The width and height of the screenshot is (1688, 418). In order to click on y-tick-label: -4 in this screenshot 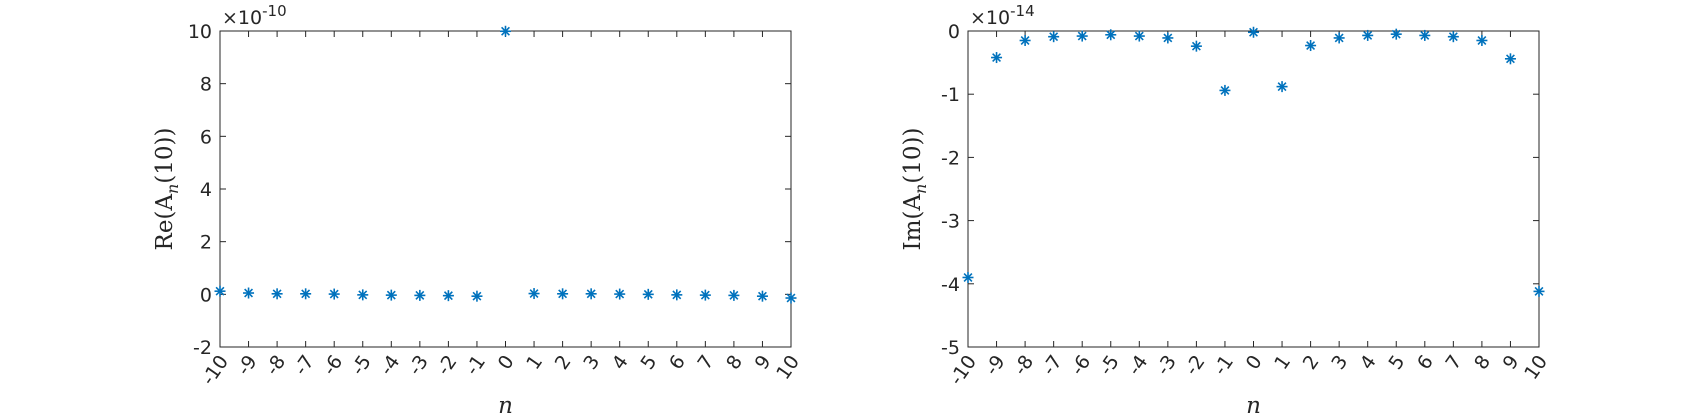, I will do `click(950, 285)`.